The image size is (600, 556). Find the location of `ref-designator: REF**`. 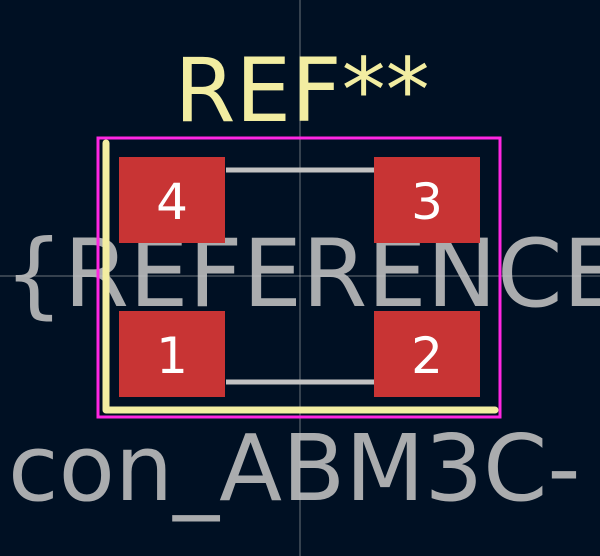

ref-designator: REF** is located at coordinates (301, 90).